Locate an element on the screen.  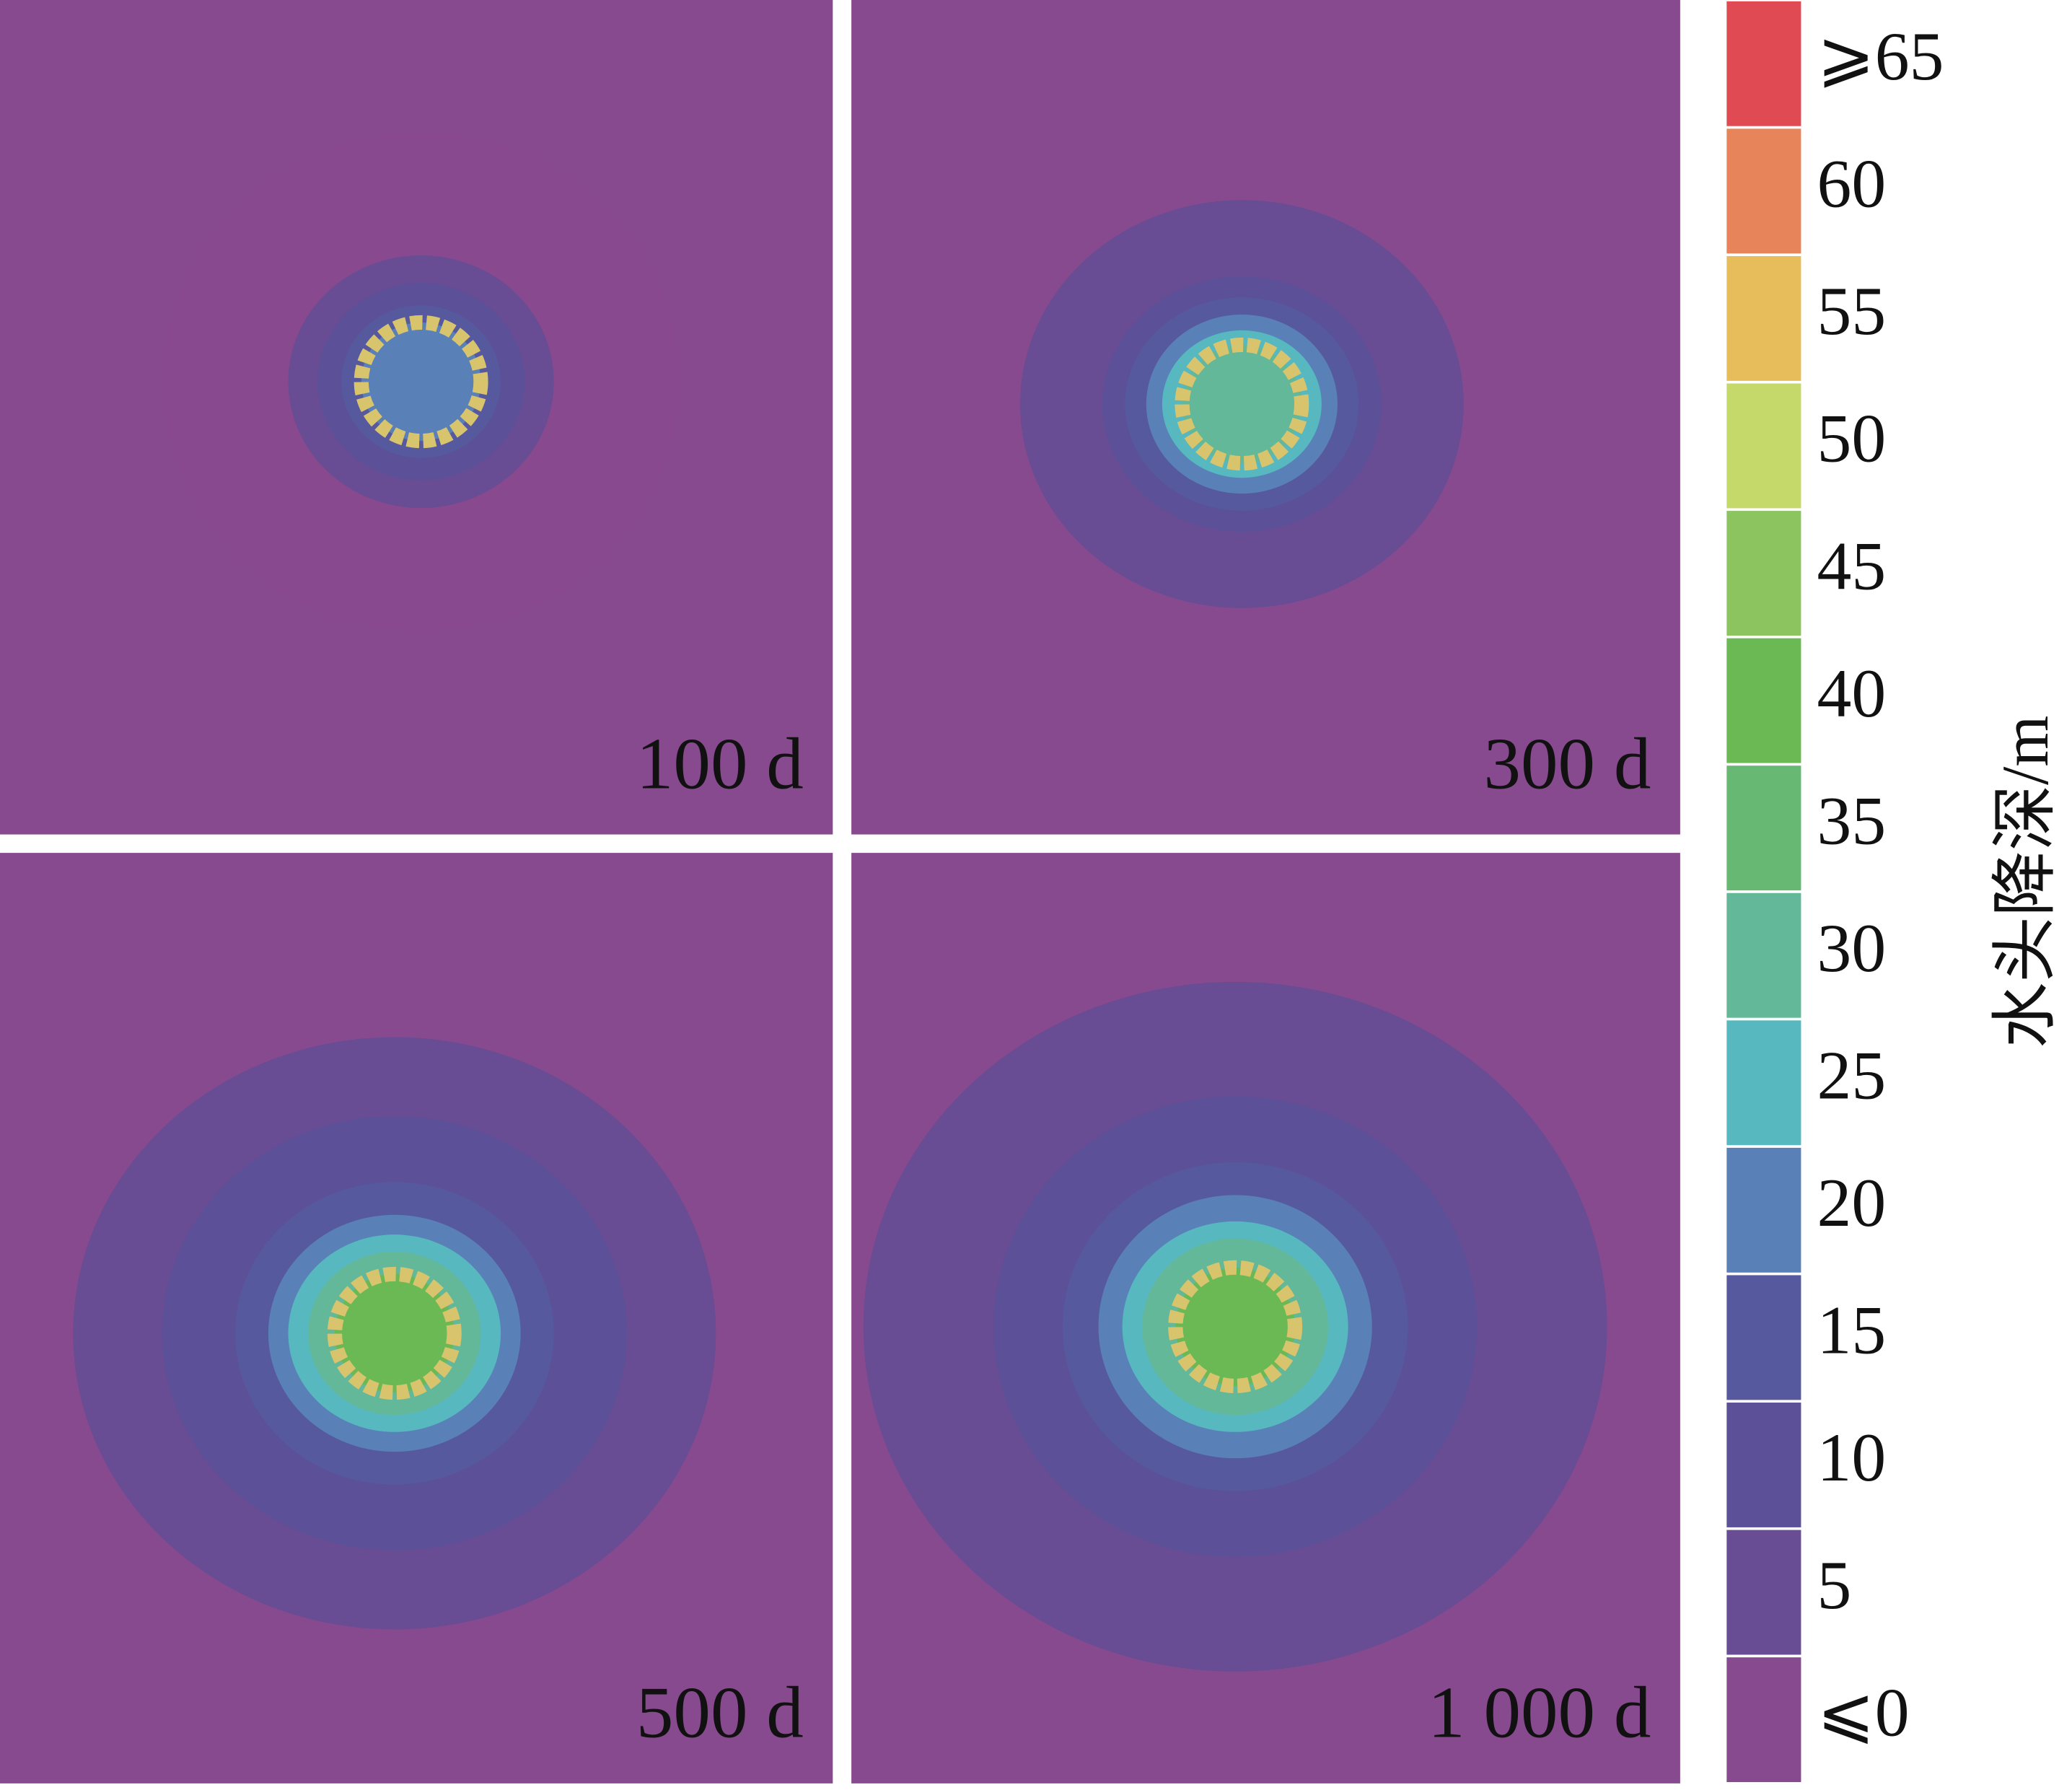
colorbar-label: 45 is located at coordinates (1852, 566).